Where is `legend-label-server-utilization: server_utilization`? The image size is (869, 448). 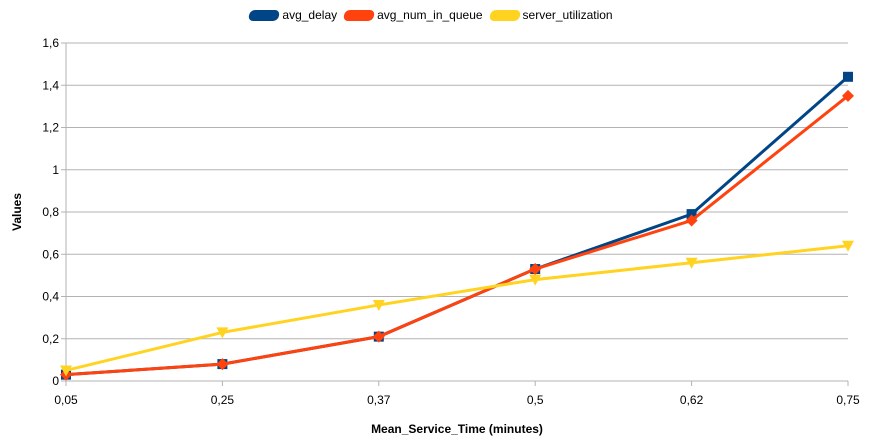 legend-label-server-utilization: server_utilization is located at coordinates (567, 15).